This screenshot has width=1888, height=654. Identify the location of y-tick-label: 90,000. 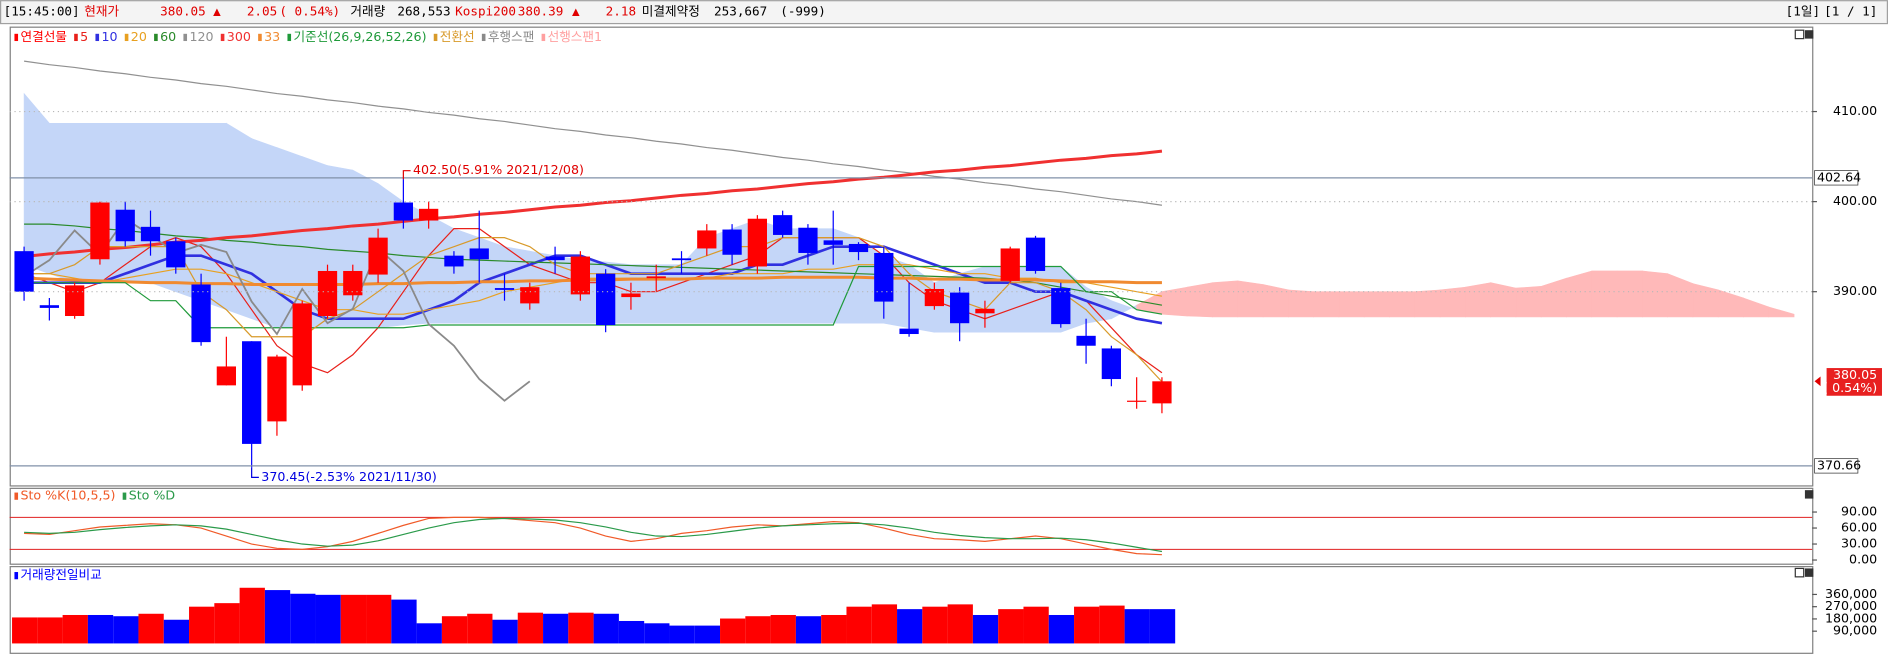
(1855, 630).